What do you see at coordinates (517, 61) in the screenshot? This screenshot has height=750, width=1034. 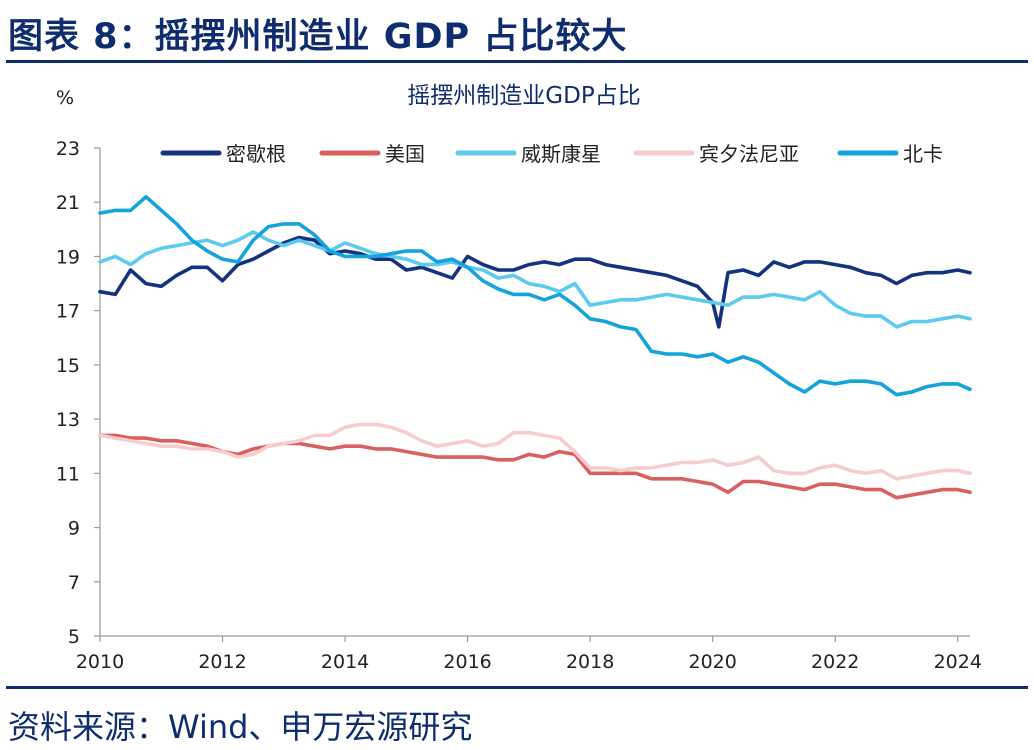 I see `top-divider` at bounding box center [517, 61].